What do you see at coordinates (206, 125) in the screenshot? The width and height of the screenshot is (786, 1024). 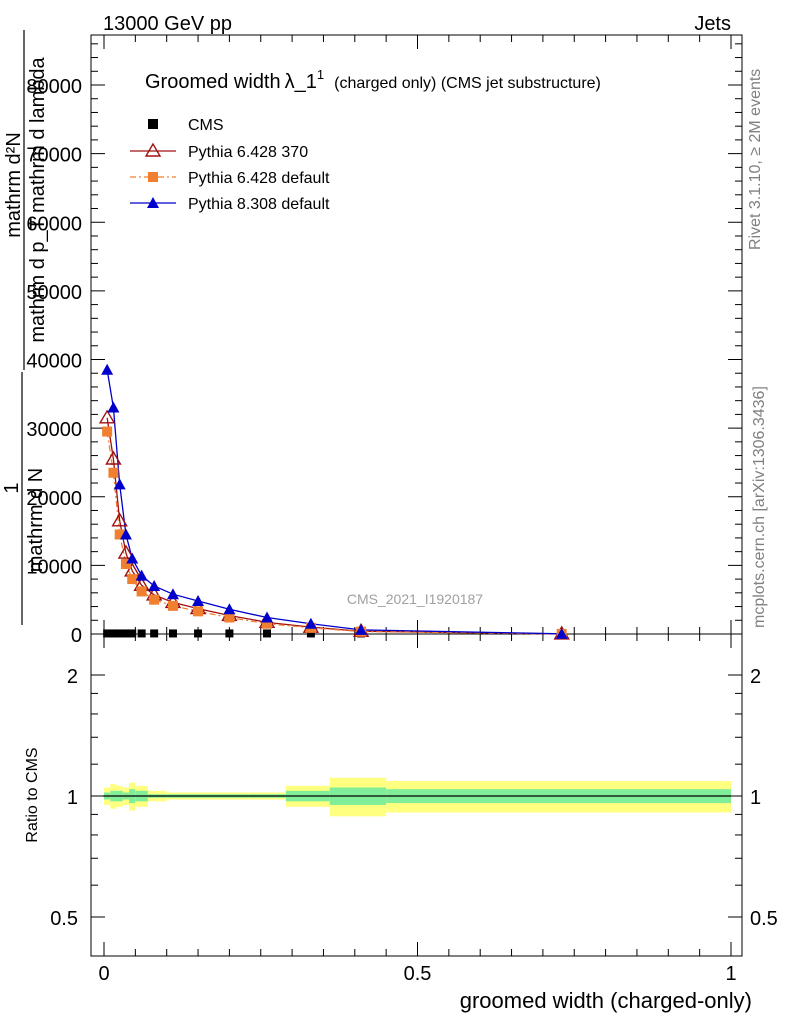 I see `legend-label: CMS` at bounding box center [206, 125].